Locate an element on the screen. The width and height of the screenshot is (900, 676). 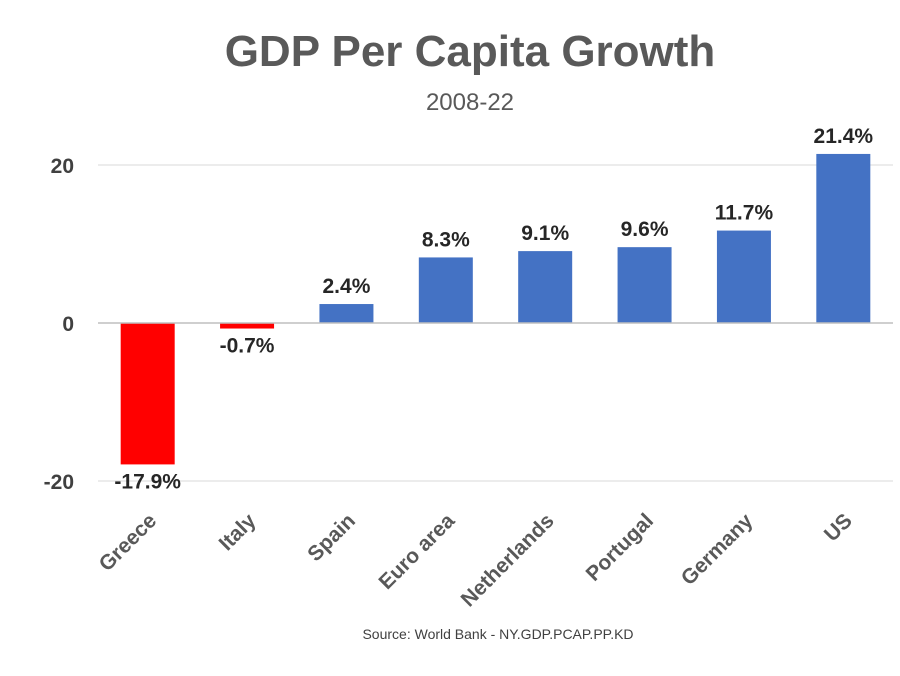
x-tick-label: Germany is located at coordinates (717, 549).